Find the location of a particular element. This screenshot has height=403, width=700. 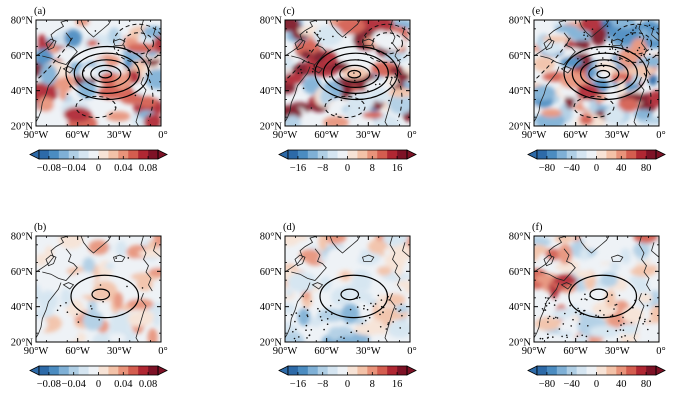

map-area-e is located at coordinates (596, 73).